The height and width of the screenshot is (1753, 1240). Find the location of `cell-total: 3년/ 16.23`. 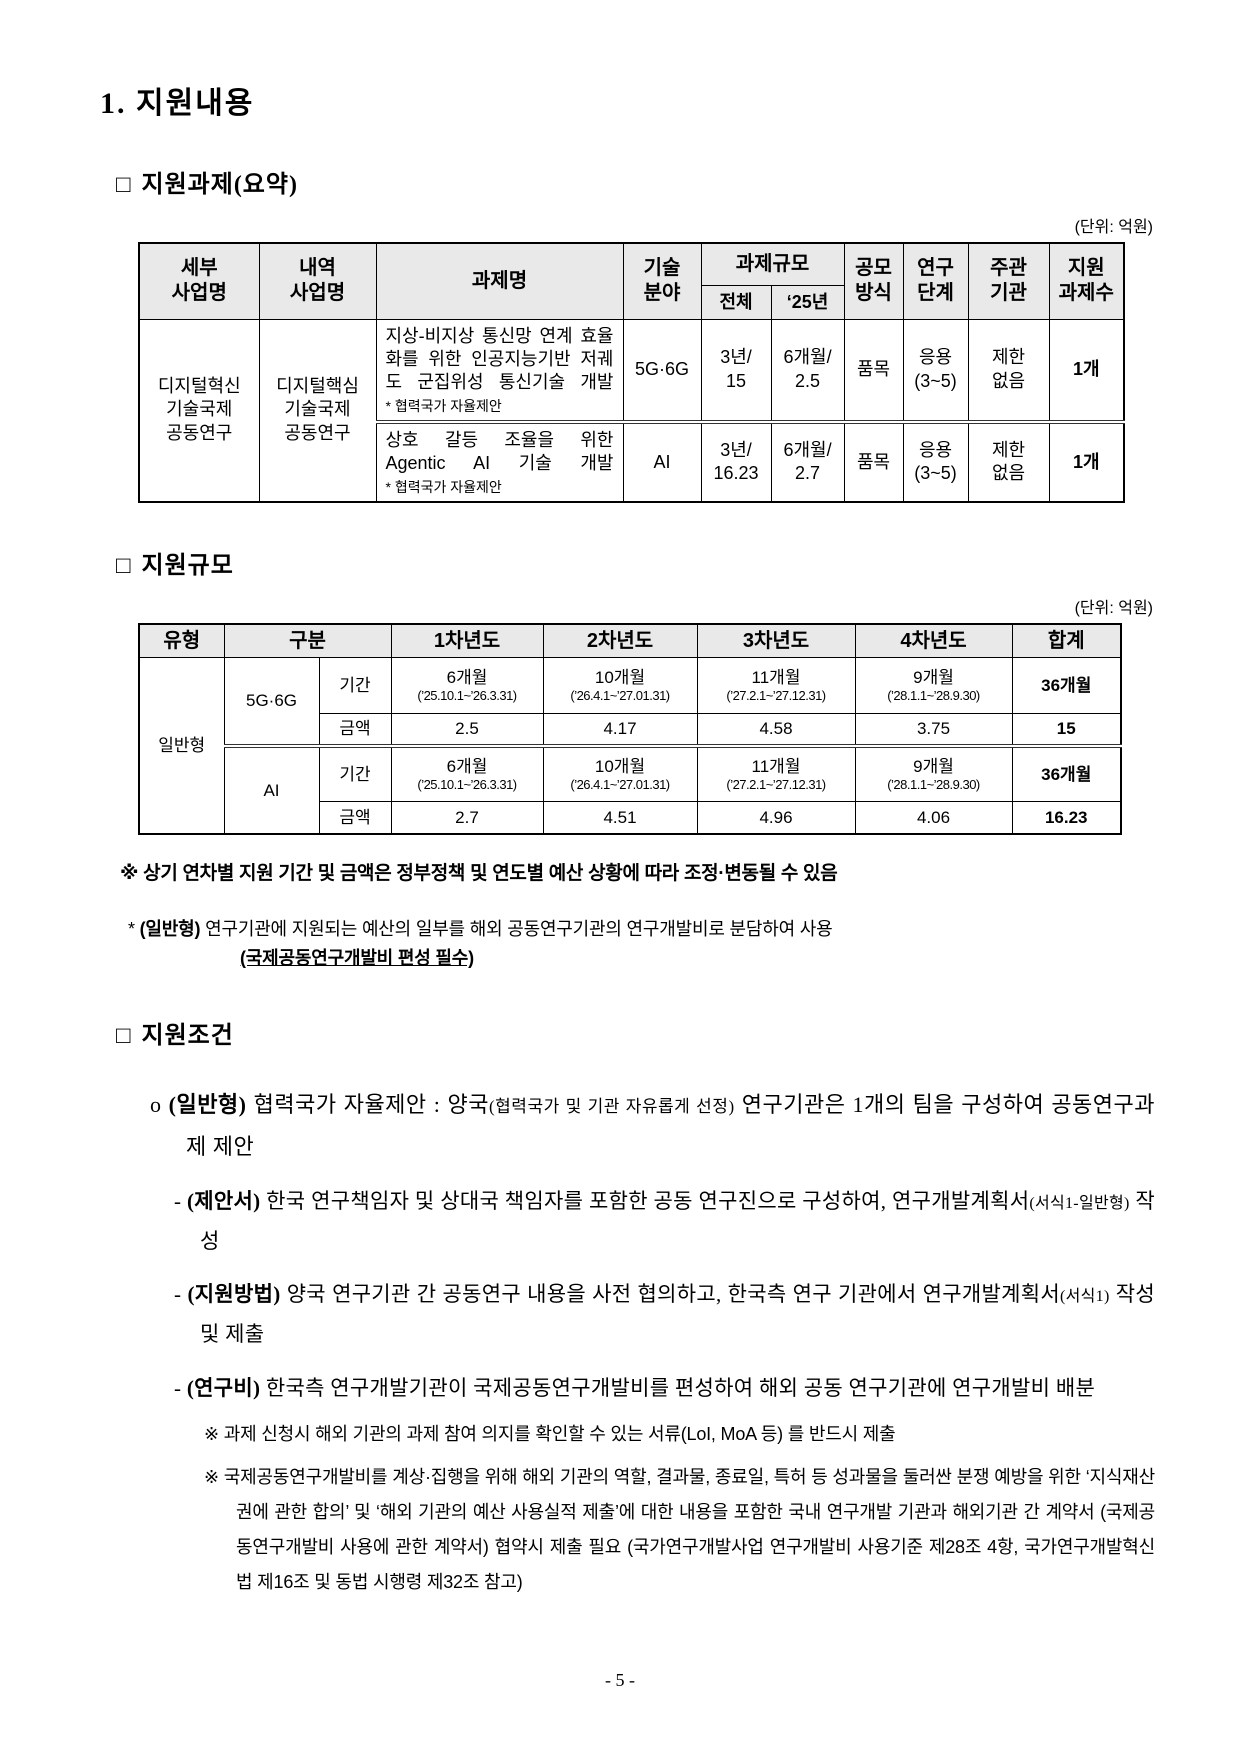

cell-total: 3년/ 16.23 is located at coordinates (736, 461).